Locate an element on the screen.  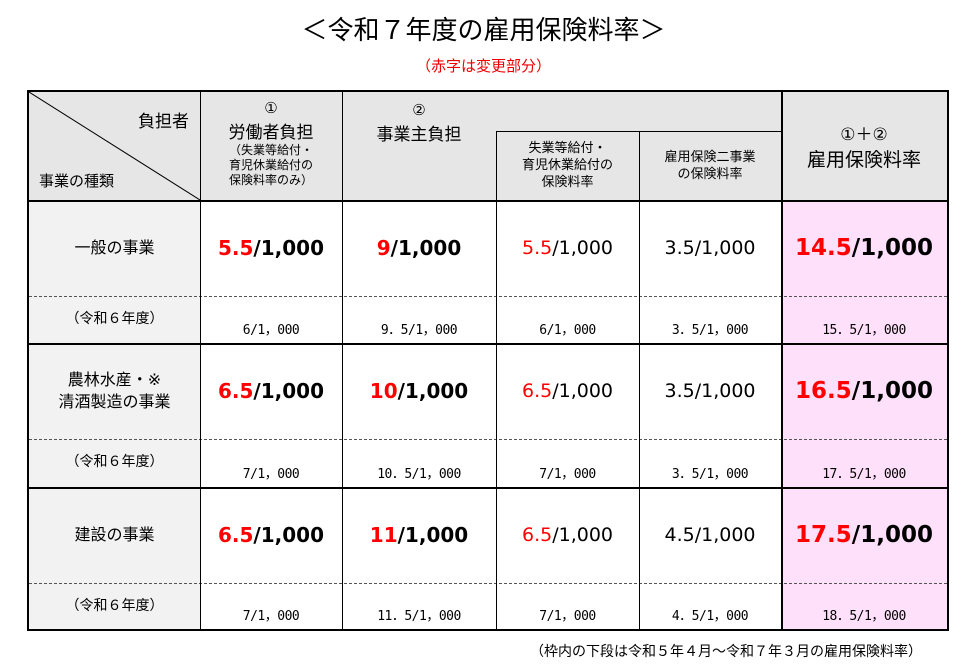
employer-num: ② is located at coordinates (419, 110).